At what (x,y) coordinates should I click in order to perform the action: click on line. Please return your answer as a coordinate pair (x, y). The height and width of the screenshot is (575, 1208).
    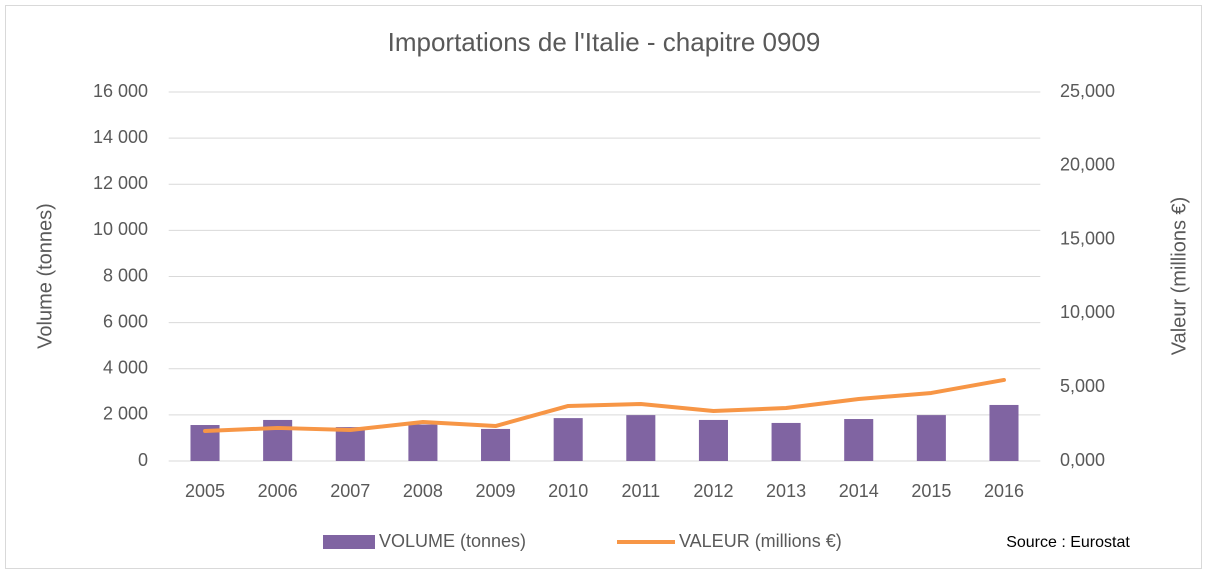
    Looking at the image, I should click on (604, 405).